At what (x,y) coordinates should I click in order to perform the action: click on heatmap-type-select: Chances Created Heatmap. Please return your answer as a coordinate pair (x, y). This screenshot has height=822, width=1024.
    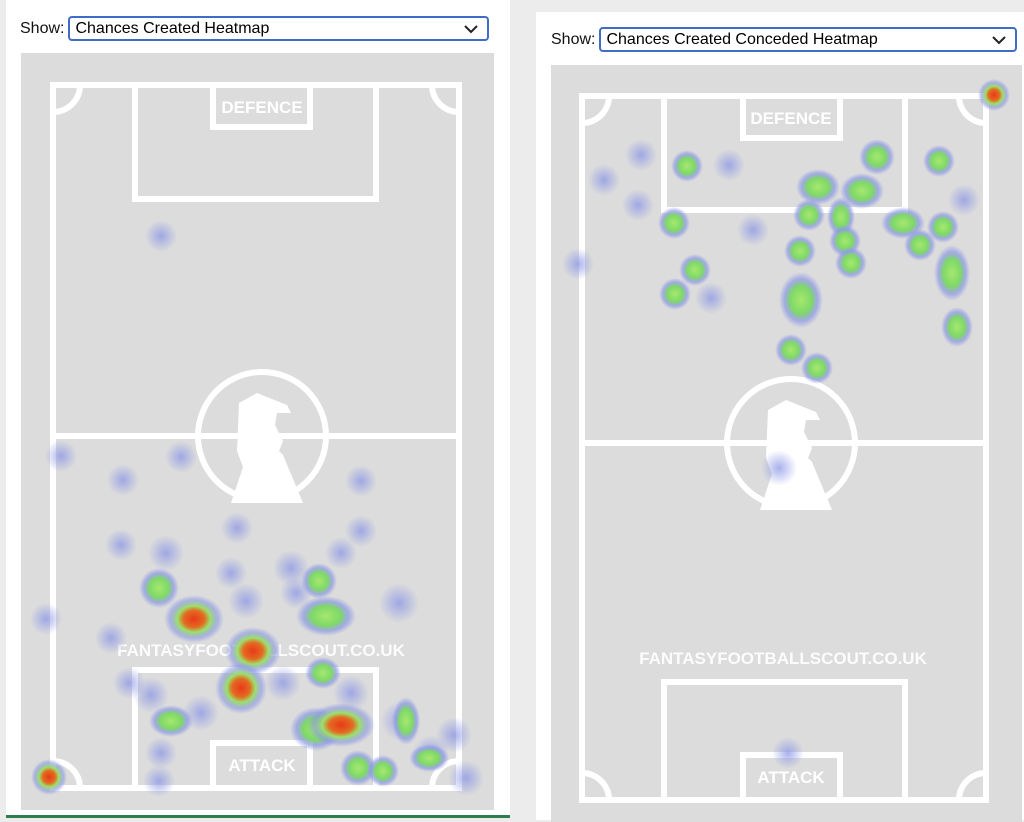
    Looking at the image, I should click on (279, 28).